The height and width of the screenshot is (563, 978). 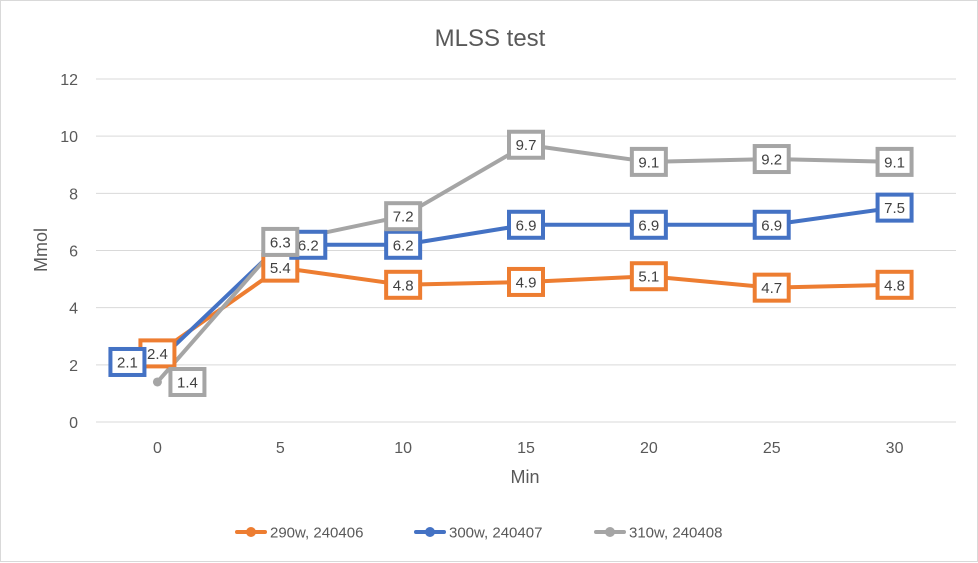 I want to click on data-label: 7.5, so click(x=894, y=208).